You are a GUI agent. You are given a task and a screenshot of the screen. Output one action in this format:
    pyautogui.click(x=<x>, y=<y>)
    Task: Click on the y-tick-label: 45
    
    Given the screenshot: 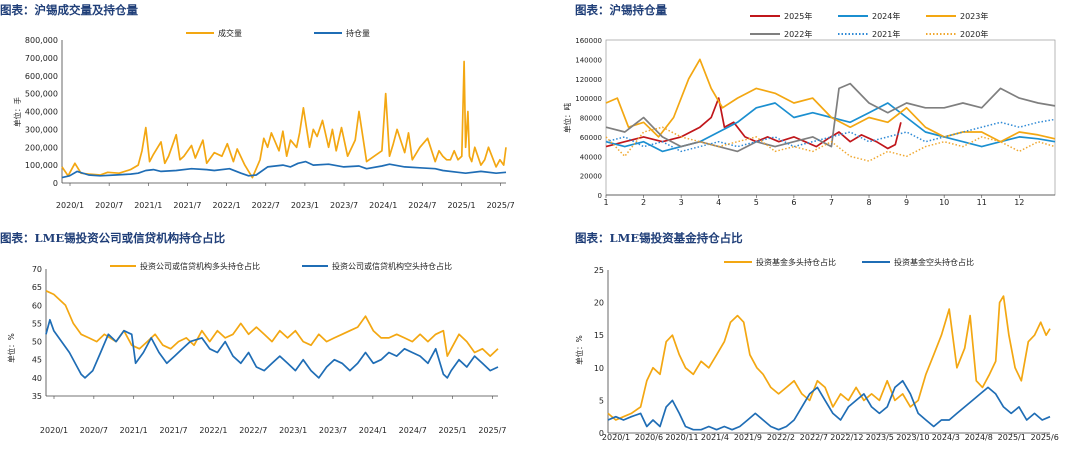 What is the action you would take?
    pyautogui.click(x=37, y=360)
    